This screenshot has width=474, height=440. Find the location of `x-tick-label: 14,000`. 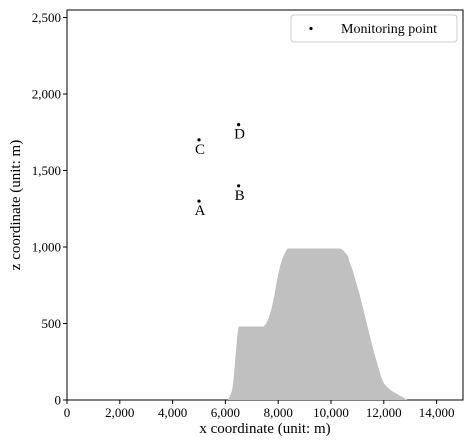

x-tick-label: 14,000 is located at coordinates (437, 412).